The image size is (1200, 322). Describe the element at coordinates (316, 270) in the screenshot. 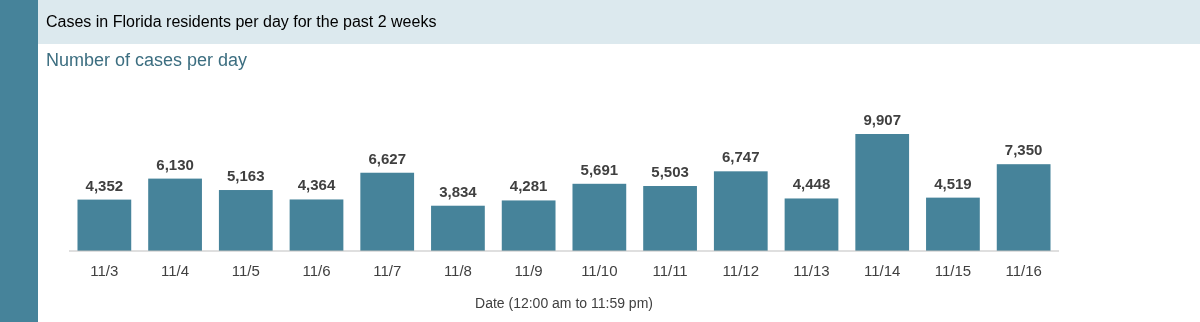

I see `x-tick-label: 11/6` at that location.